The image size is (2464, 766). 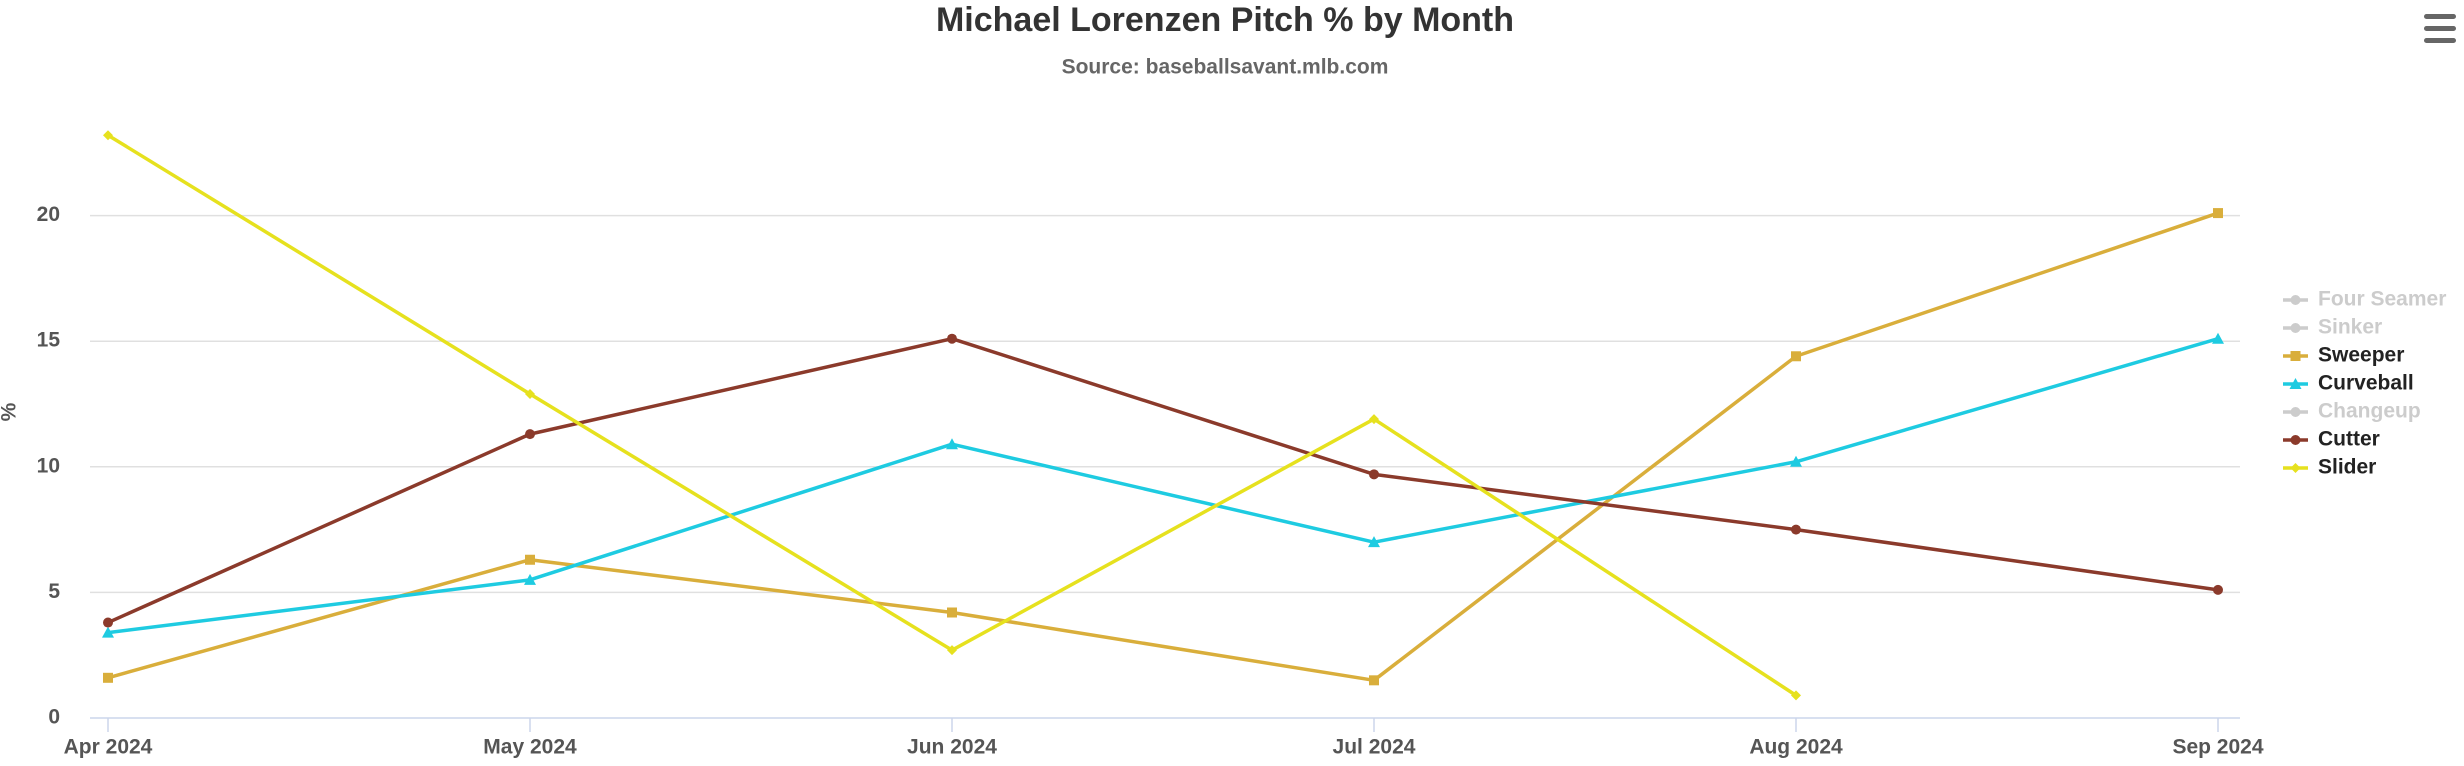 I want to click on x-tick-label: Sep 2024, so click(x=2217, y=747).